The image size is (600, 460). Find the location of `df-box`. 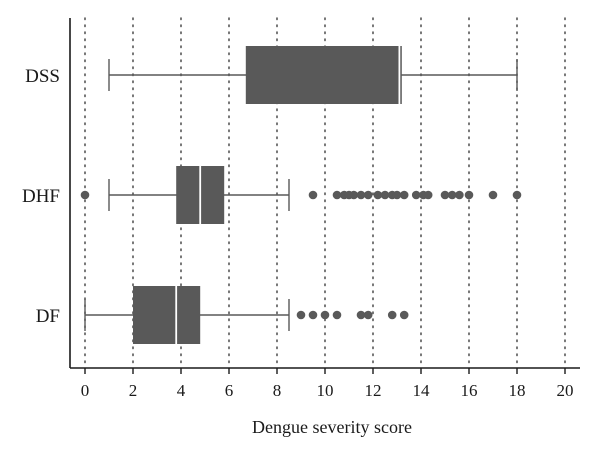

df-box is located at coordinates (167, 315).